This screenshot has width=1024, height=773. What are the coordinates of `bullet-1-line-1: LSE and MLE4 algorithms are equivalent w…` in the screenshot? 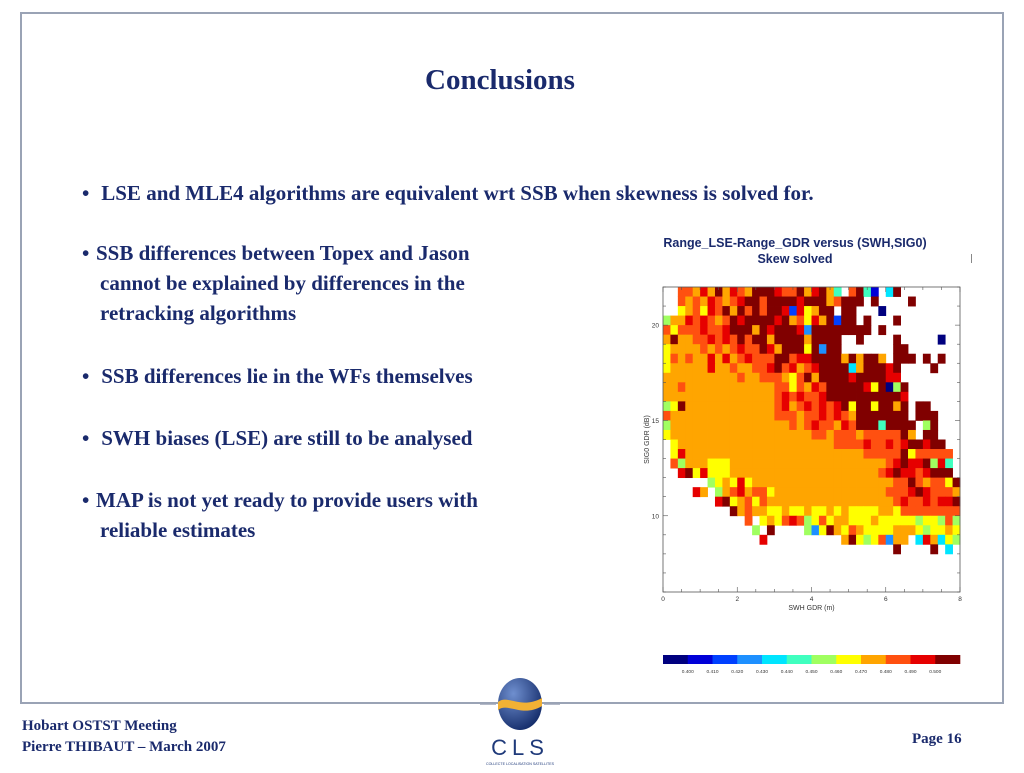 It's located at (457, 193).